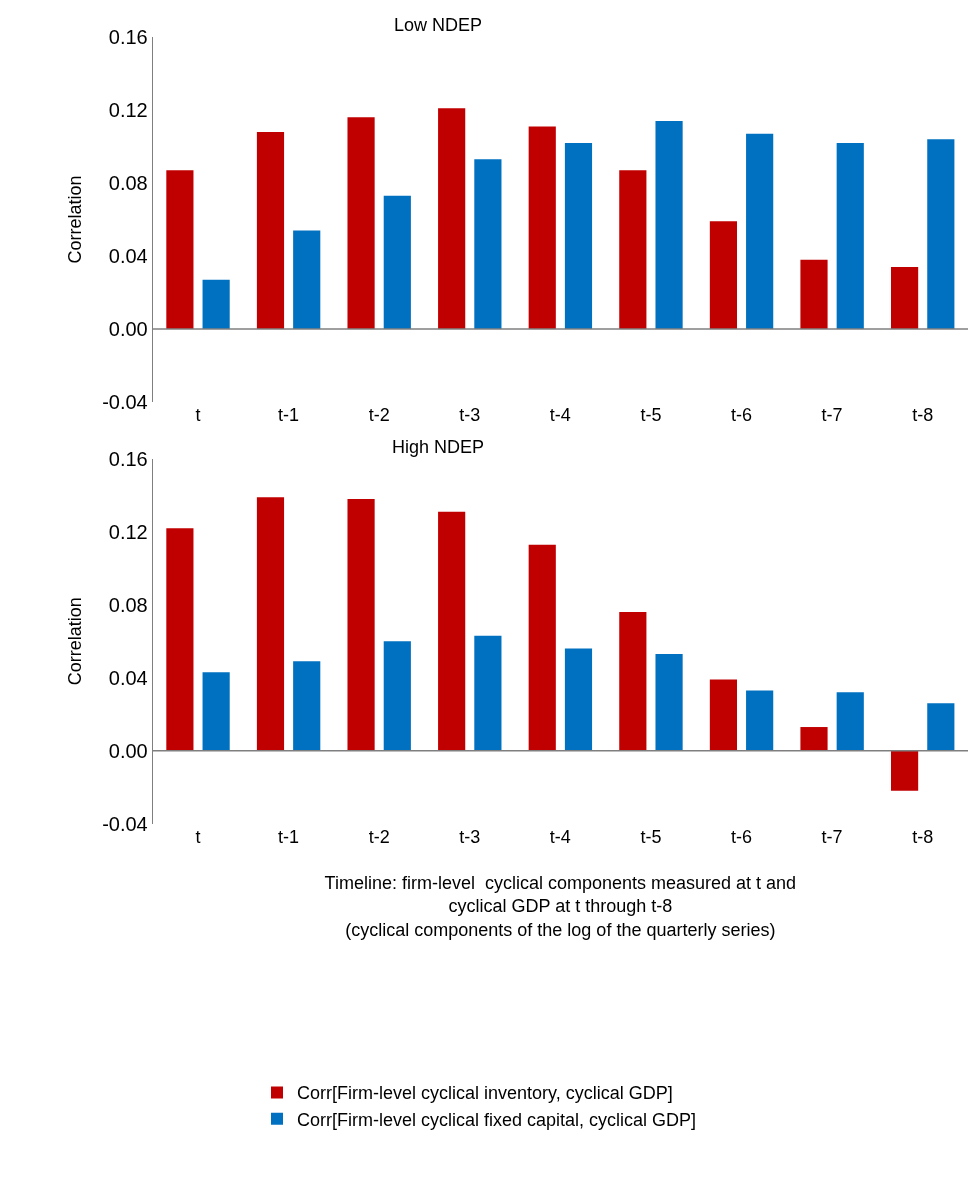  What do you see at coordinates (438, 25) in the screenshot?
I see `chart-title: Low NDEP` at bounding box center [438, 25].